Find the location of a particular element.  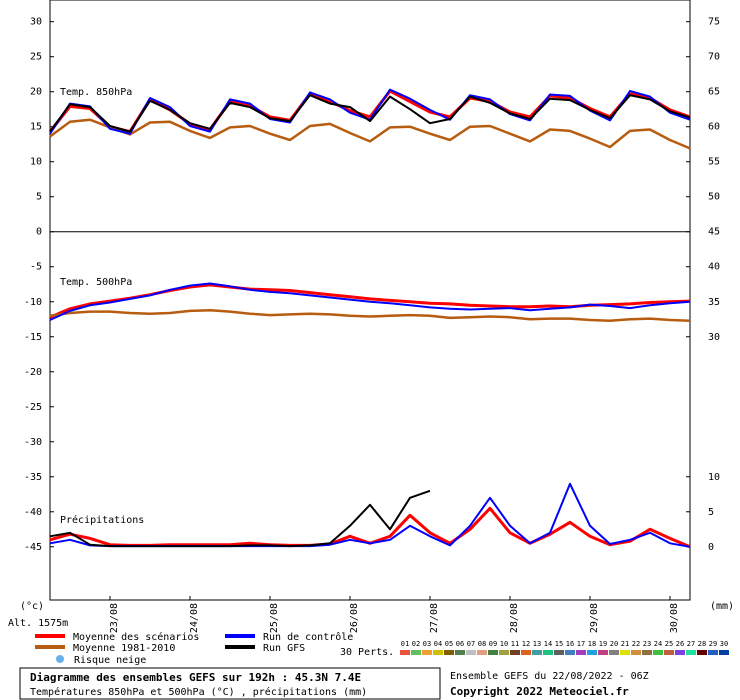

y2-tick-label: 65 is located at coordinates (714, 92).